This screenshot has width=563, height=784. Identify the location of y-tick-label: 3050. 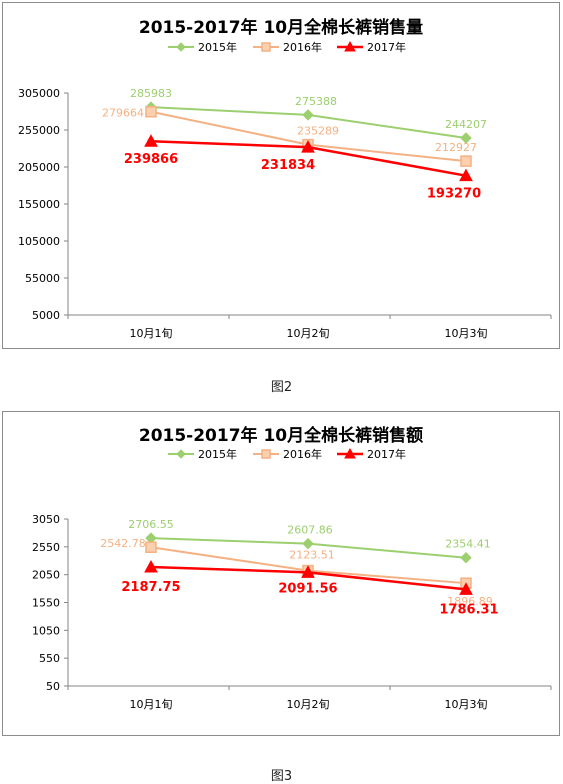
(46, 519).